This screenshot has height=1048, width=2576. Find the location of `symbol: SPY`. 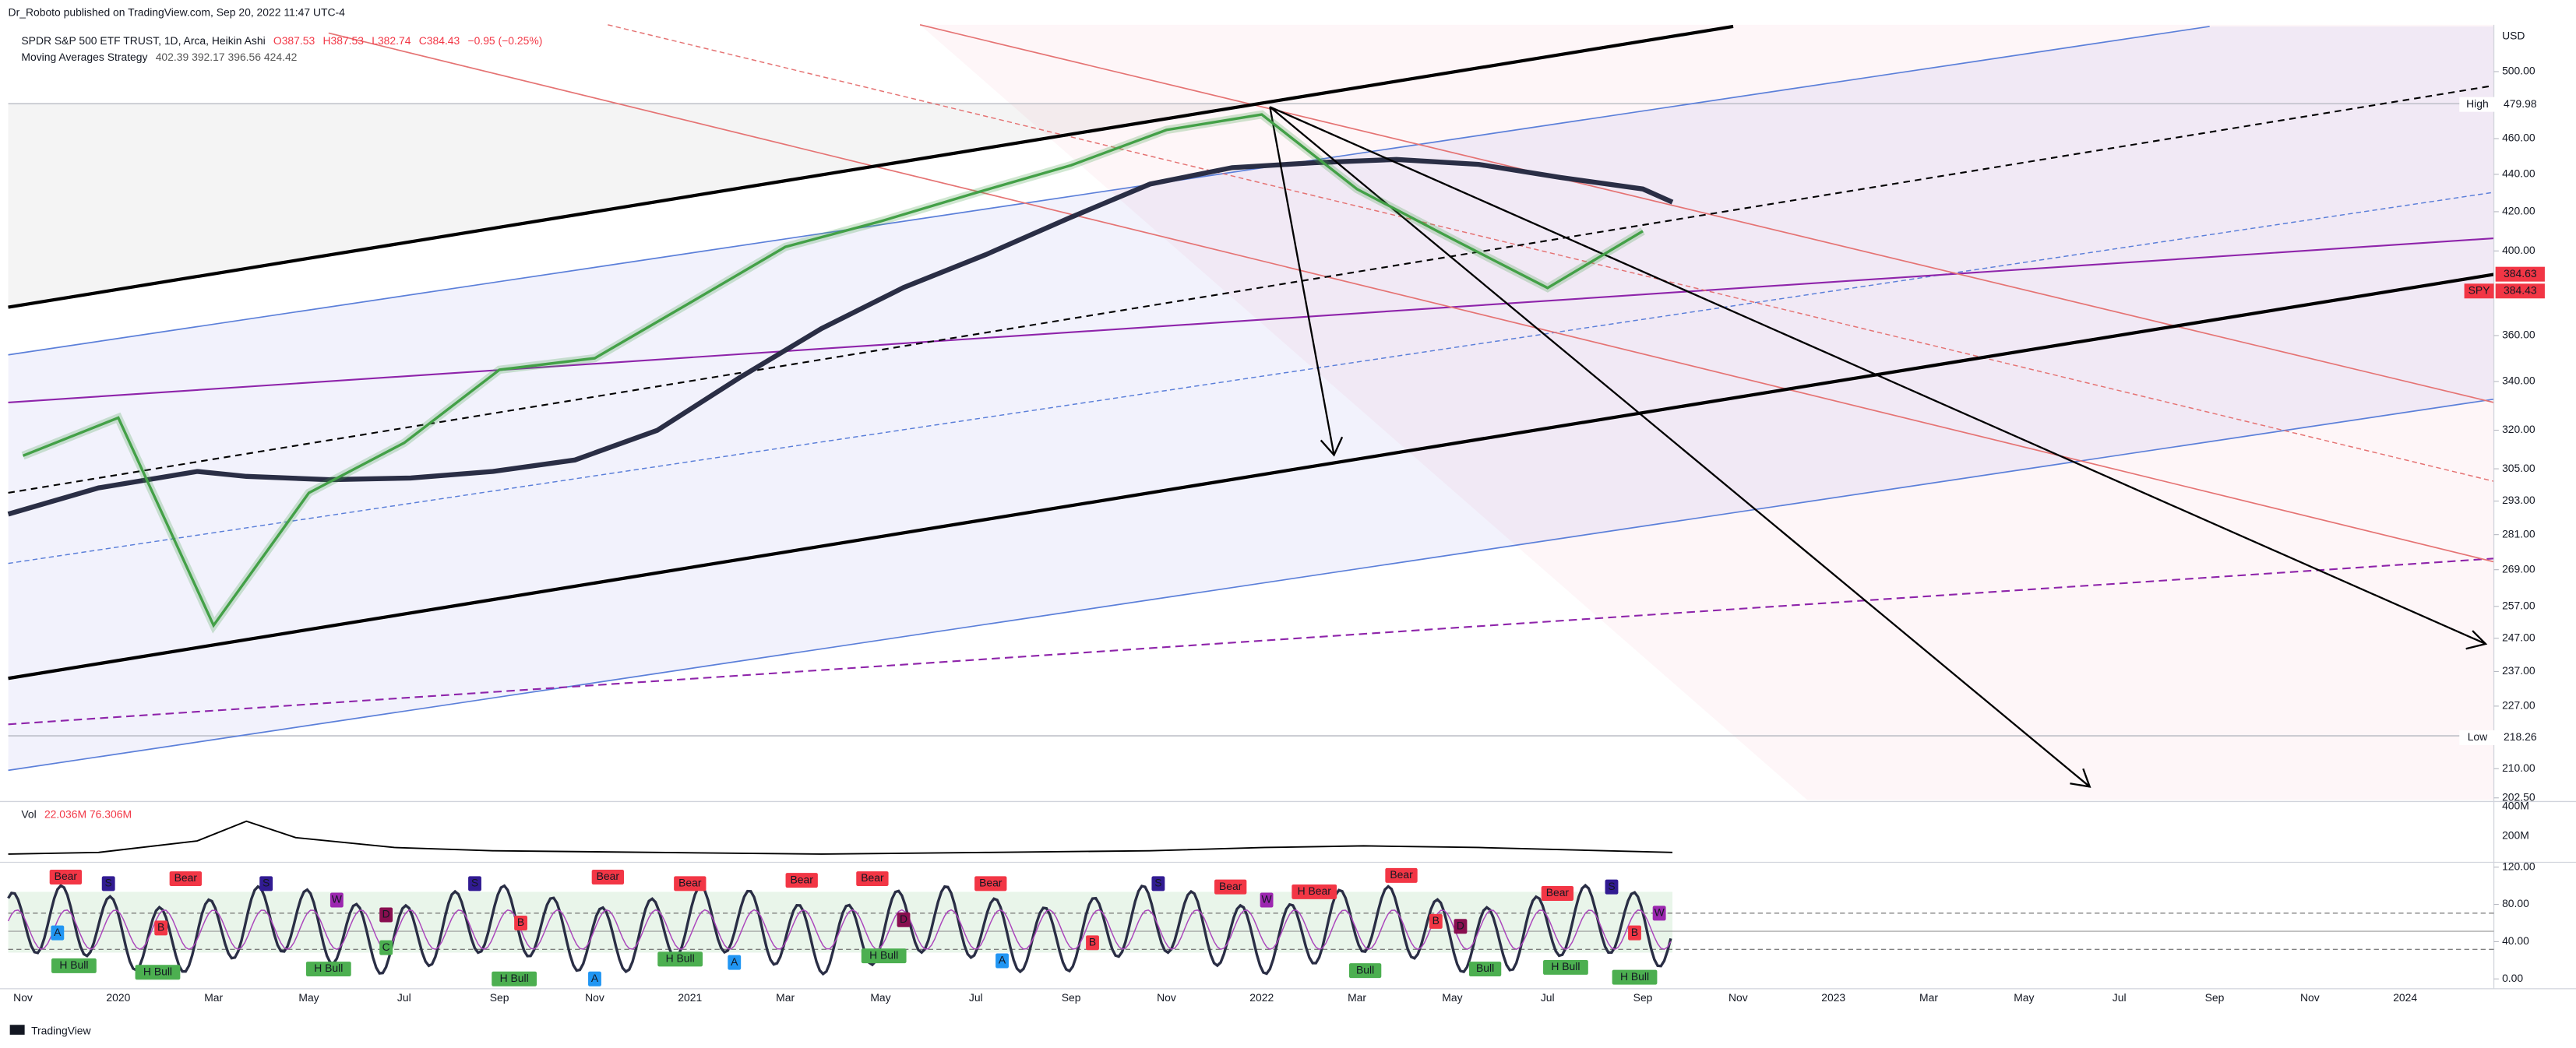

symbol: SPY is located at coordinates (2479, 289).